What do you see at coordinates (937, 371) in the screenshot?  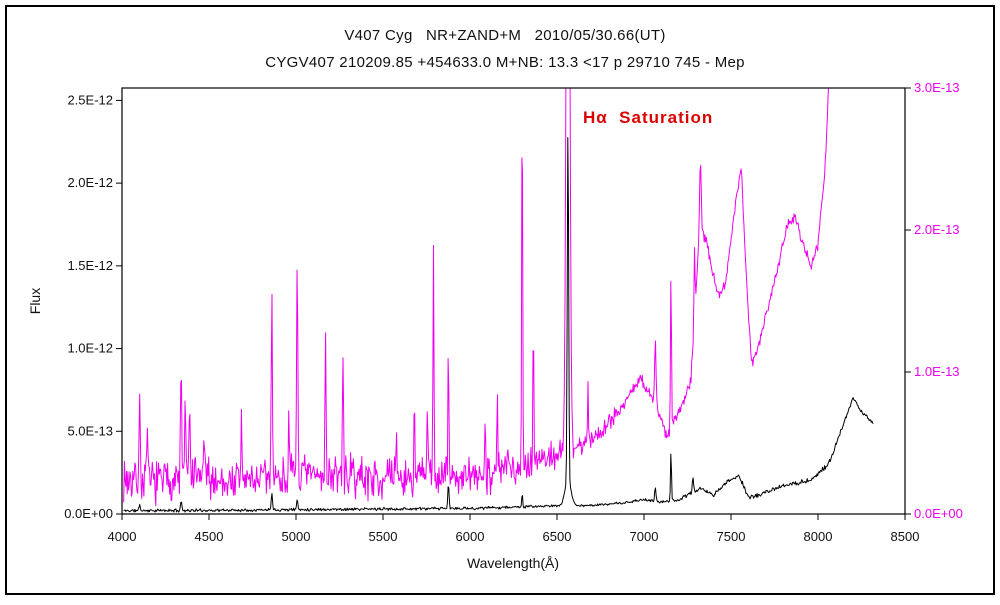 I see `right-y-tick-label: 1.0E-13` at bounding box center [937, 371].